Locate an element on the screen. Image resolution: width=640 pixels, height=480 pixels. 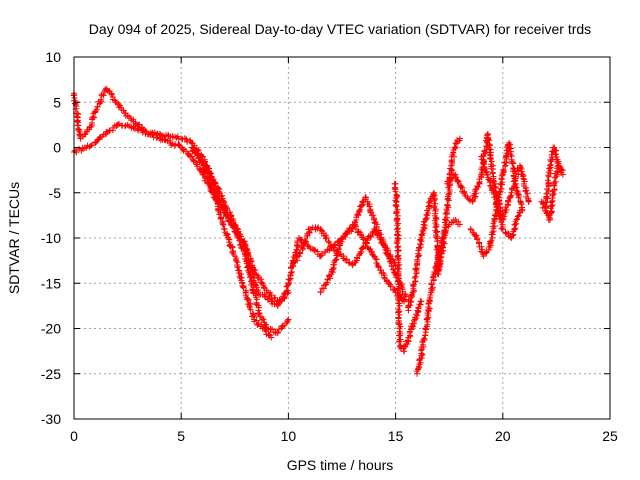
series-track-c is located at coordinates (231, 242).